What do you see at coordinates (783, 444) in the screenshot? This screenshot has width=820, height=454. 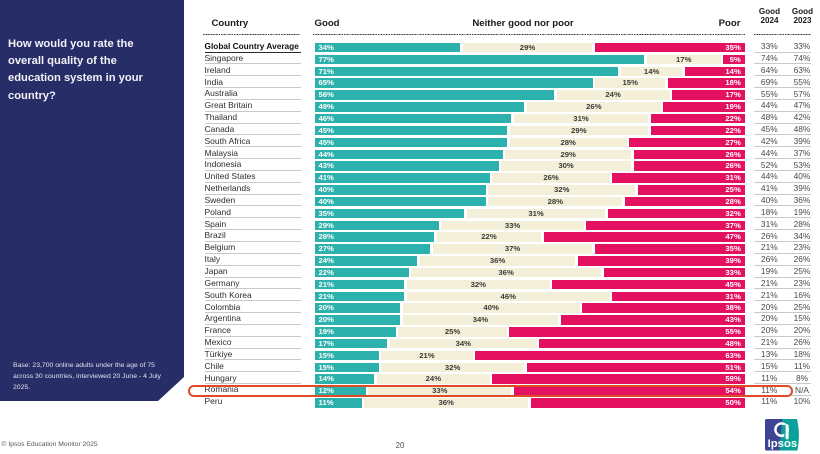 I see `svg-text: Ipsos` at bounding box center [783, 444].